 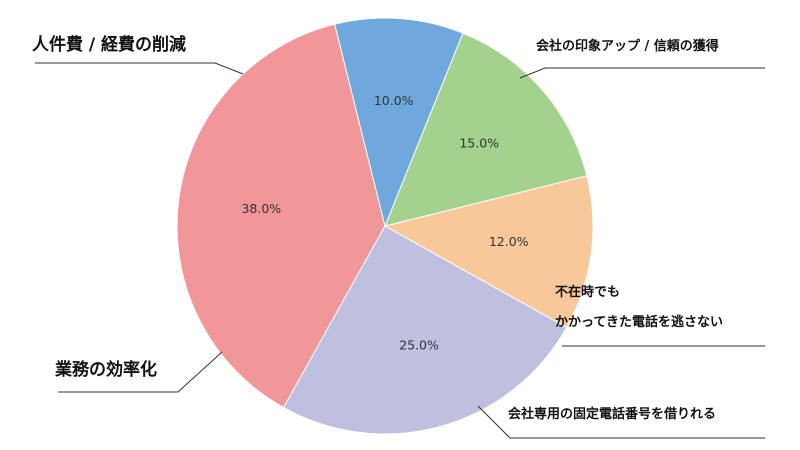 What do you see at coordinates (261, 208) in the screenshot?
I see `pct-label-efficiency: 38.0%` at bounding box center [261, 208].